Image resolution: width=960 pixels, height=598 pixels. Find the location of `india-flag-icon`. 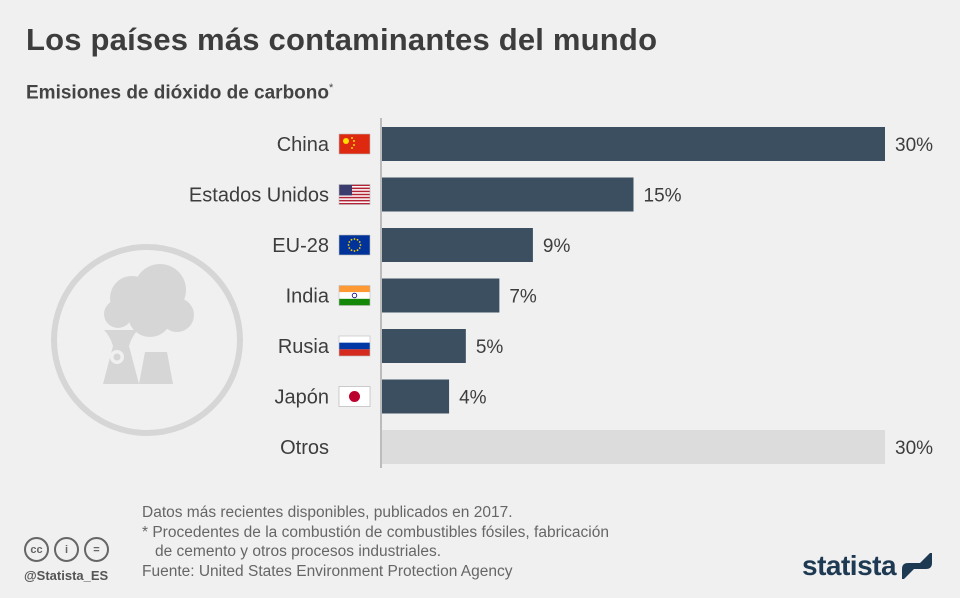

india-flag-icon is located at coordinates (354, 295).